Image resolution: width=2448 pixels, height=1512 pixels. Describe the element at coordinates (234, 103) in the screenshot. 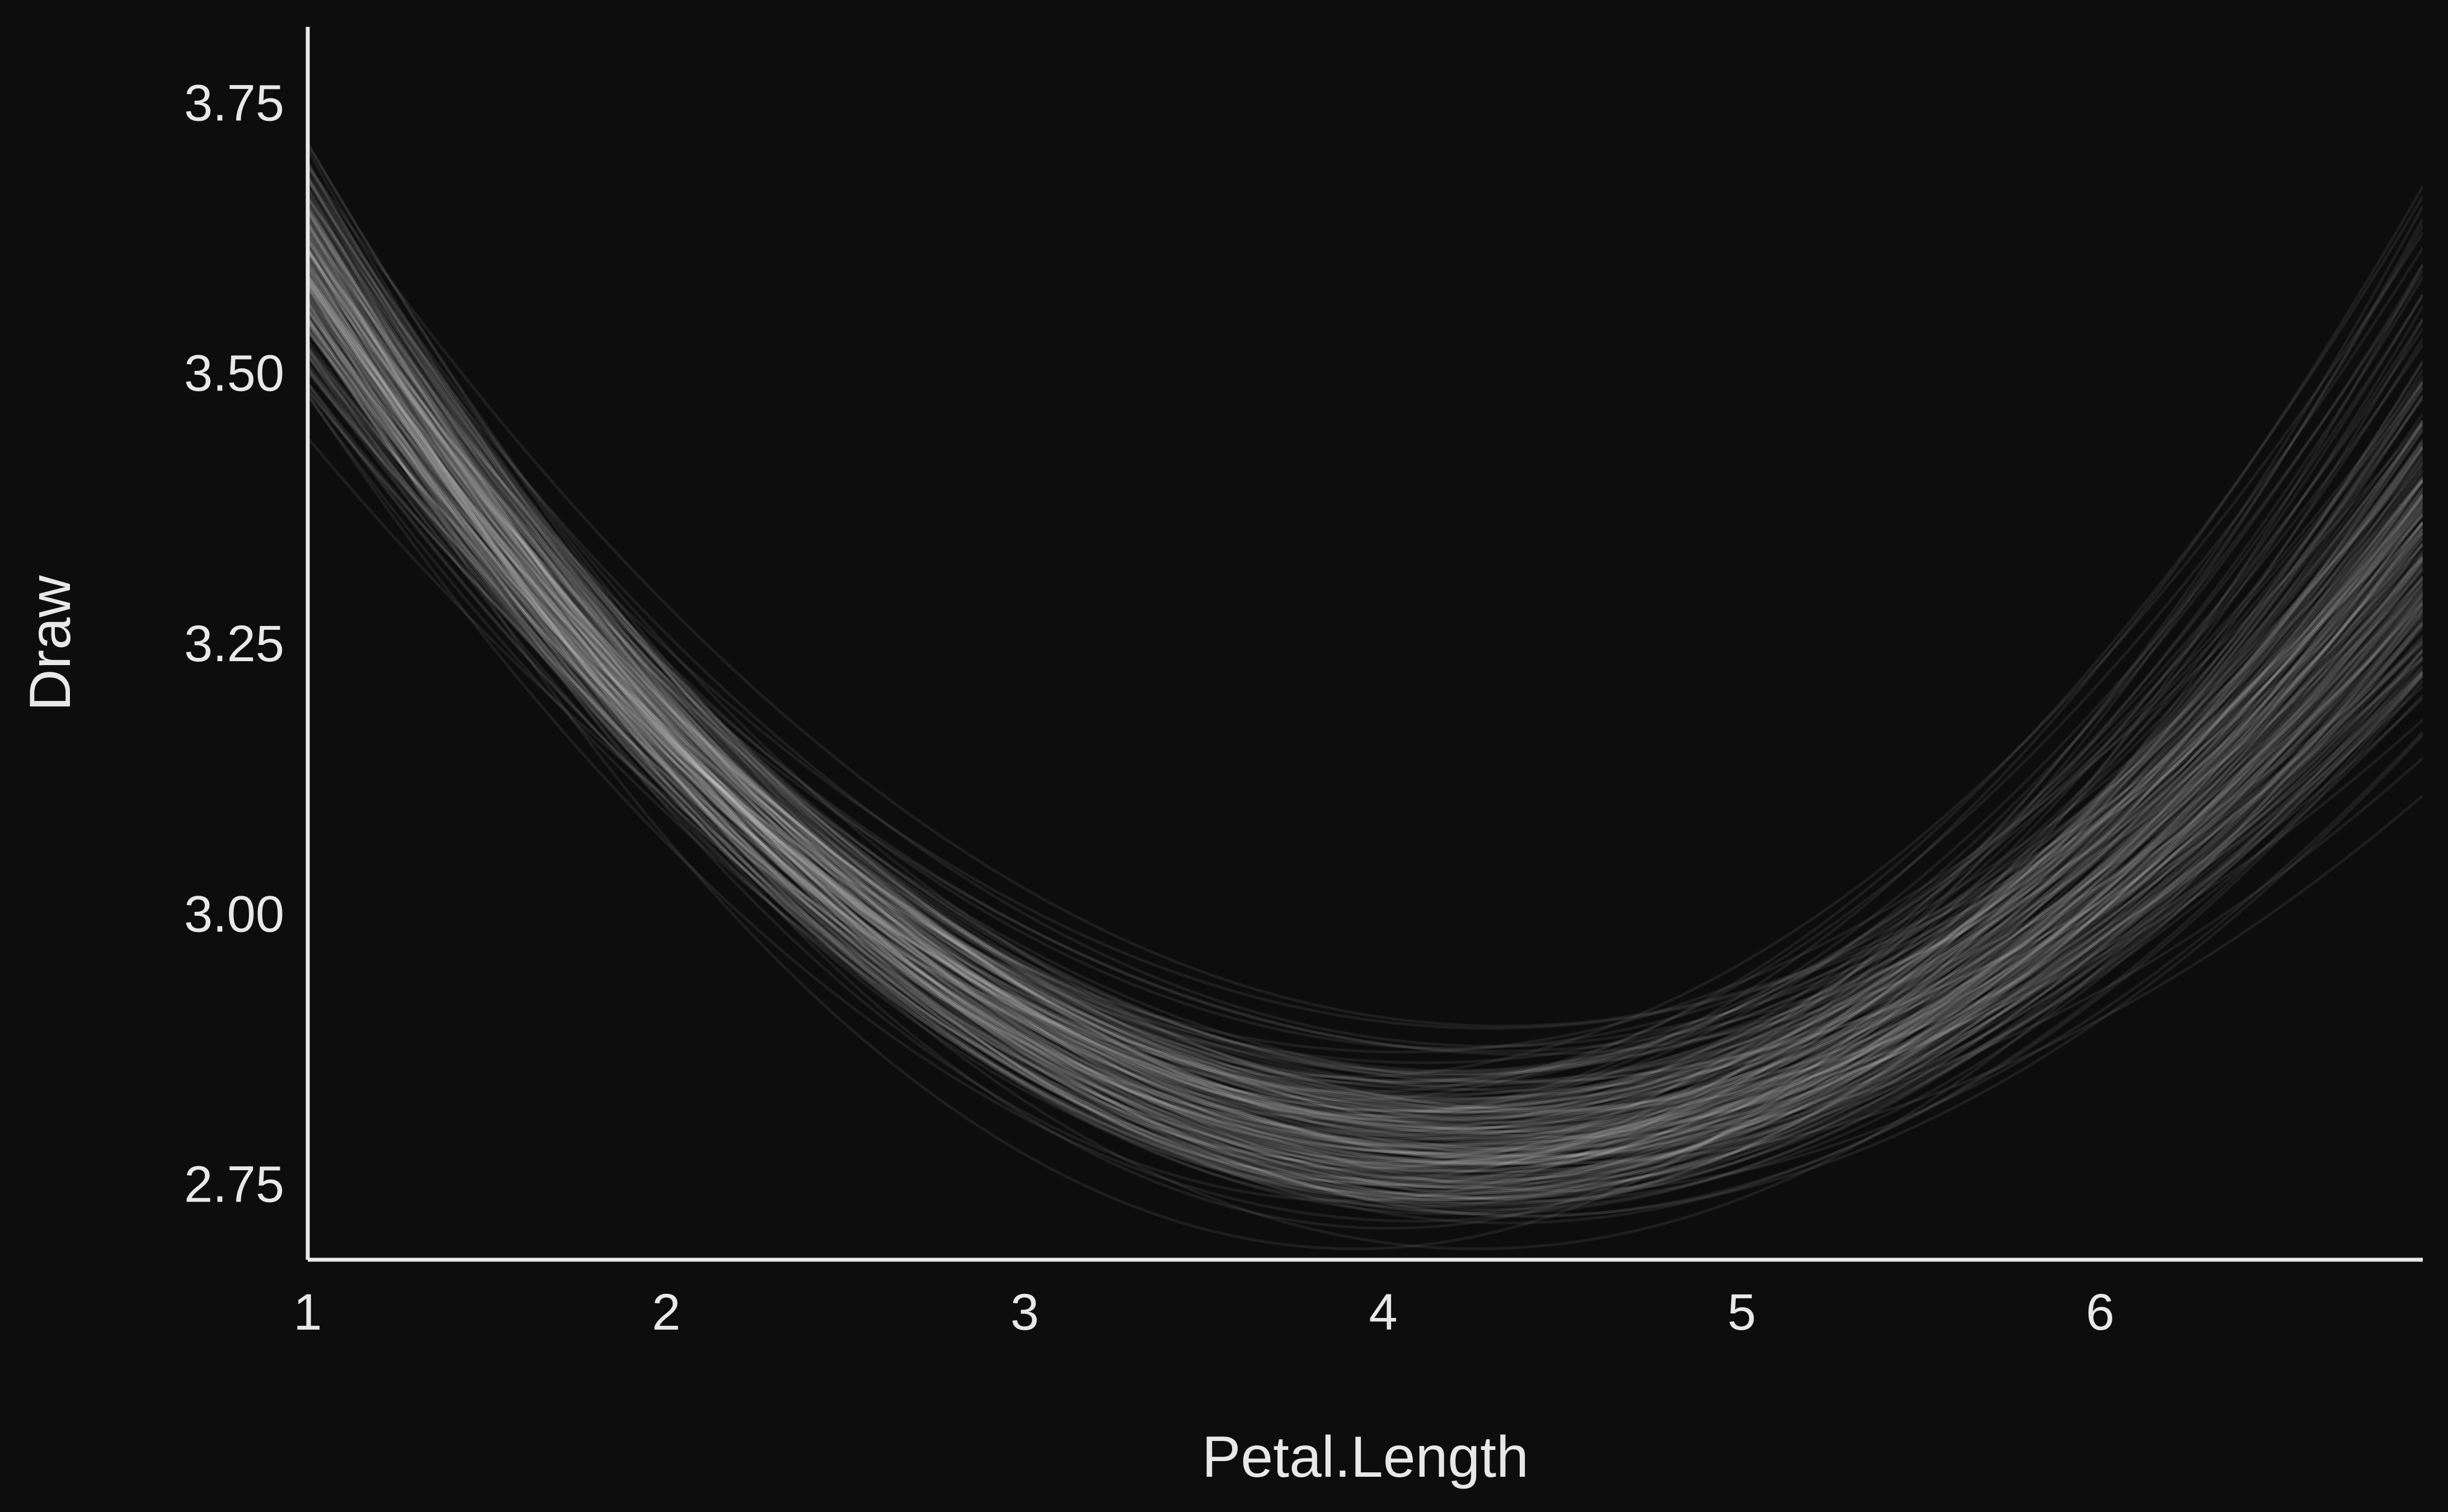

I see `y-tick-label: 3.75` at that location.